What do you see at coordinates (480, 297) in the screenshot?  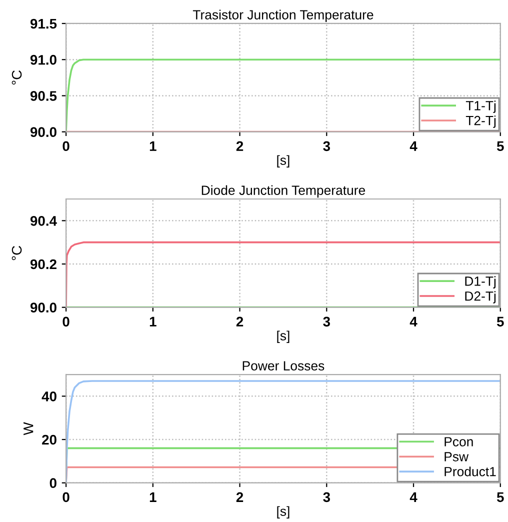 I see `legend-label: D2-Tj` at bounding box center [480, 297].